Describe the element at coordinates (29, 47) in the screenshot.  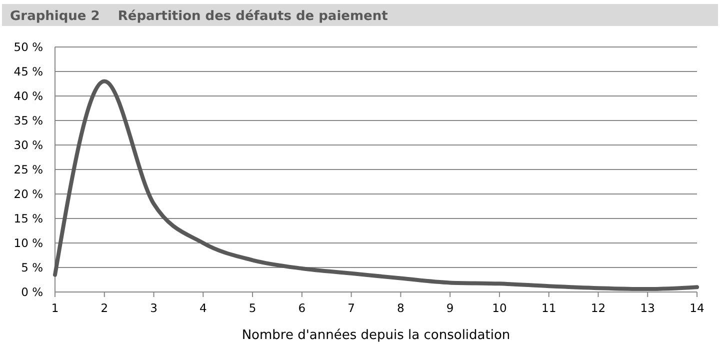
I see `y-tick-label: 50 %` at that location.